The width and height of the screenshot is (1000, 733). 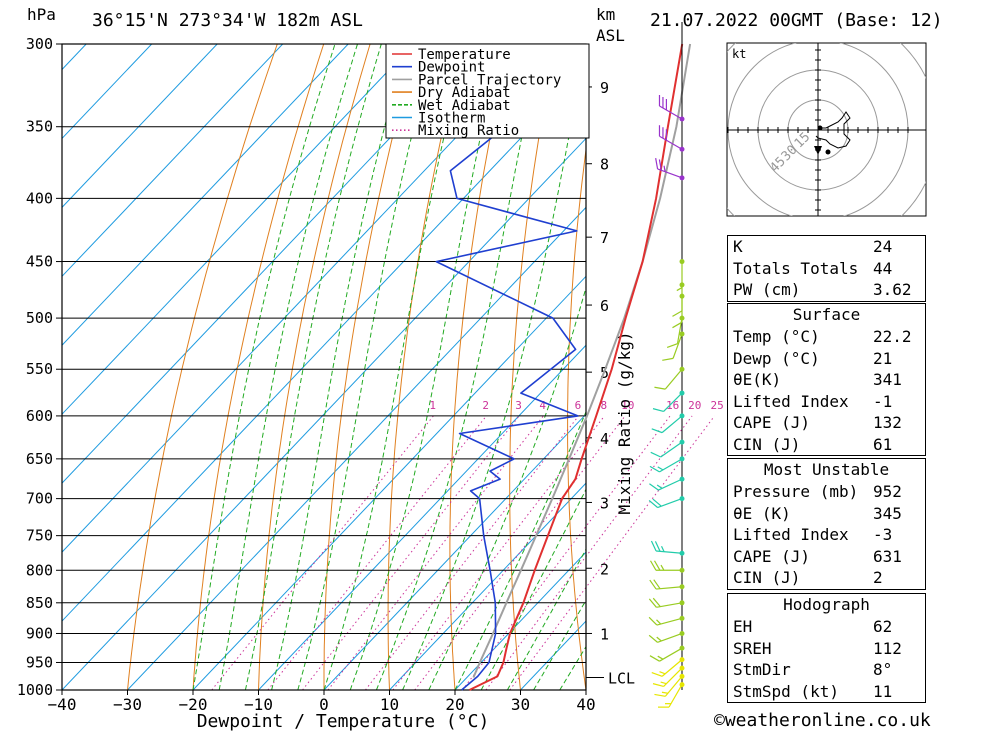 I want to click on mu-theta-value: 345, so click(x=887, y=513).